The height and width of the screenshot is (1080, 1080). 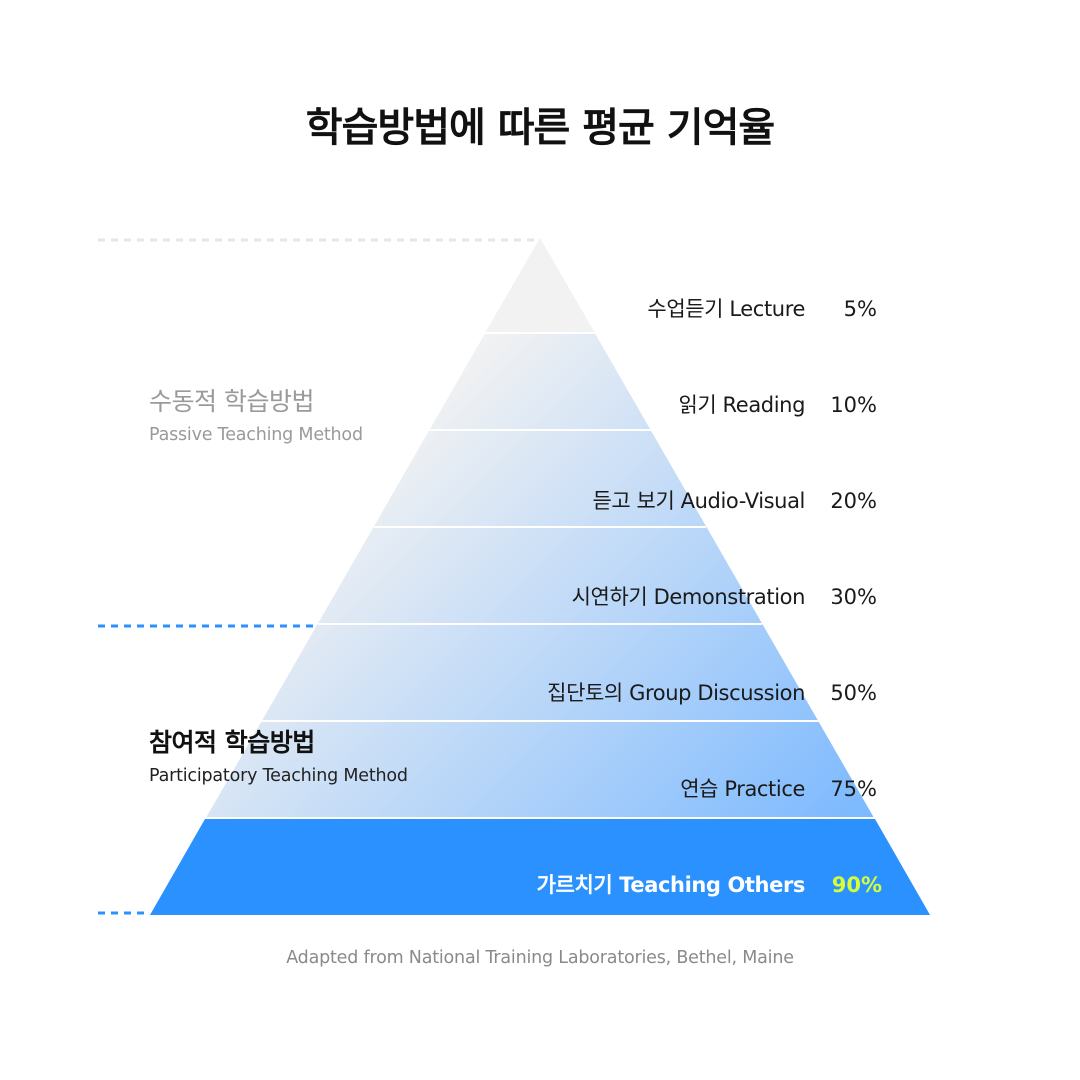 I want to click on level-label-reading: 읽기 Reading, so click(x=741, y=405).